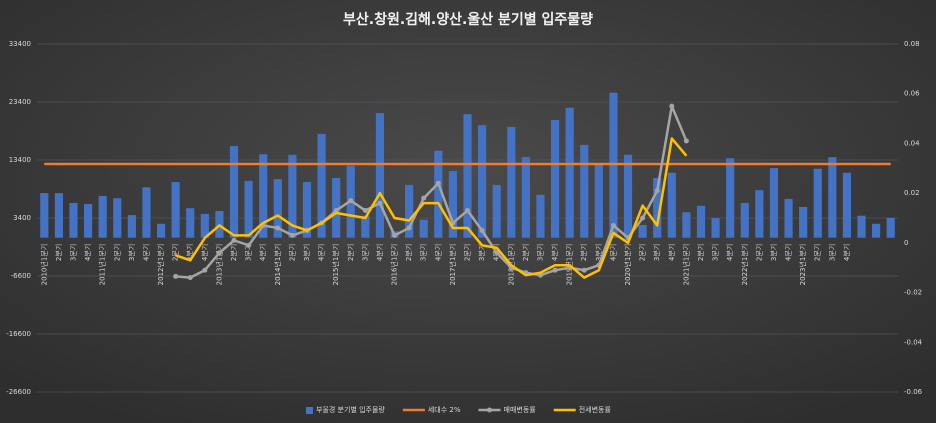  I want to click on y2-tick-label: -0.02, so click(913, 293).